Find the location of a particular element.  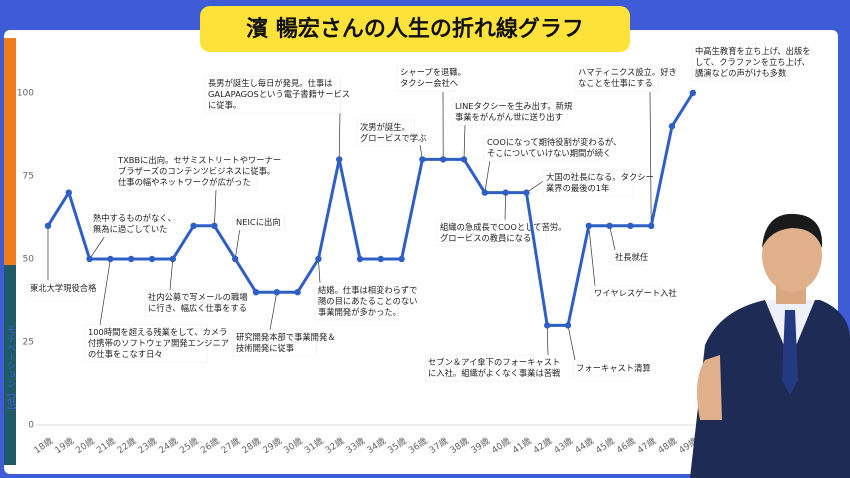

annotation-text: に従事。 is located at coordinates (224, 105).